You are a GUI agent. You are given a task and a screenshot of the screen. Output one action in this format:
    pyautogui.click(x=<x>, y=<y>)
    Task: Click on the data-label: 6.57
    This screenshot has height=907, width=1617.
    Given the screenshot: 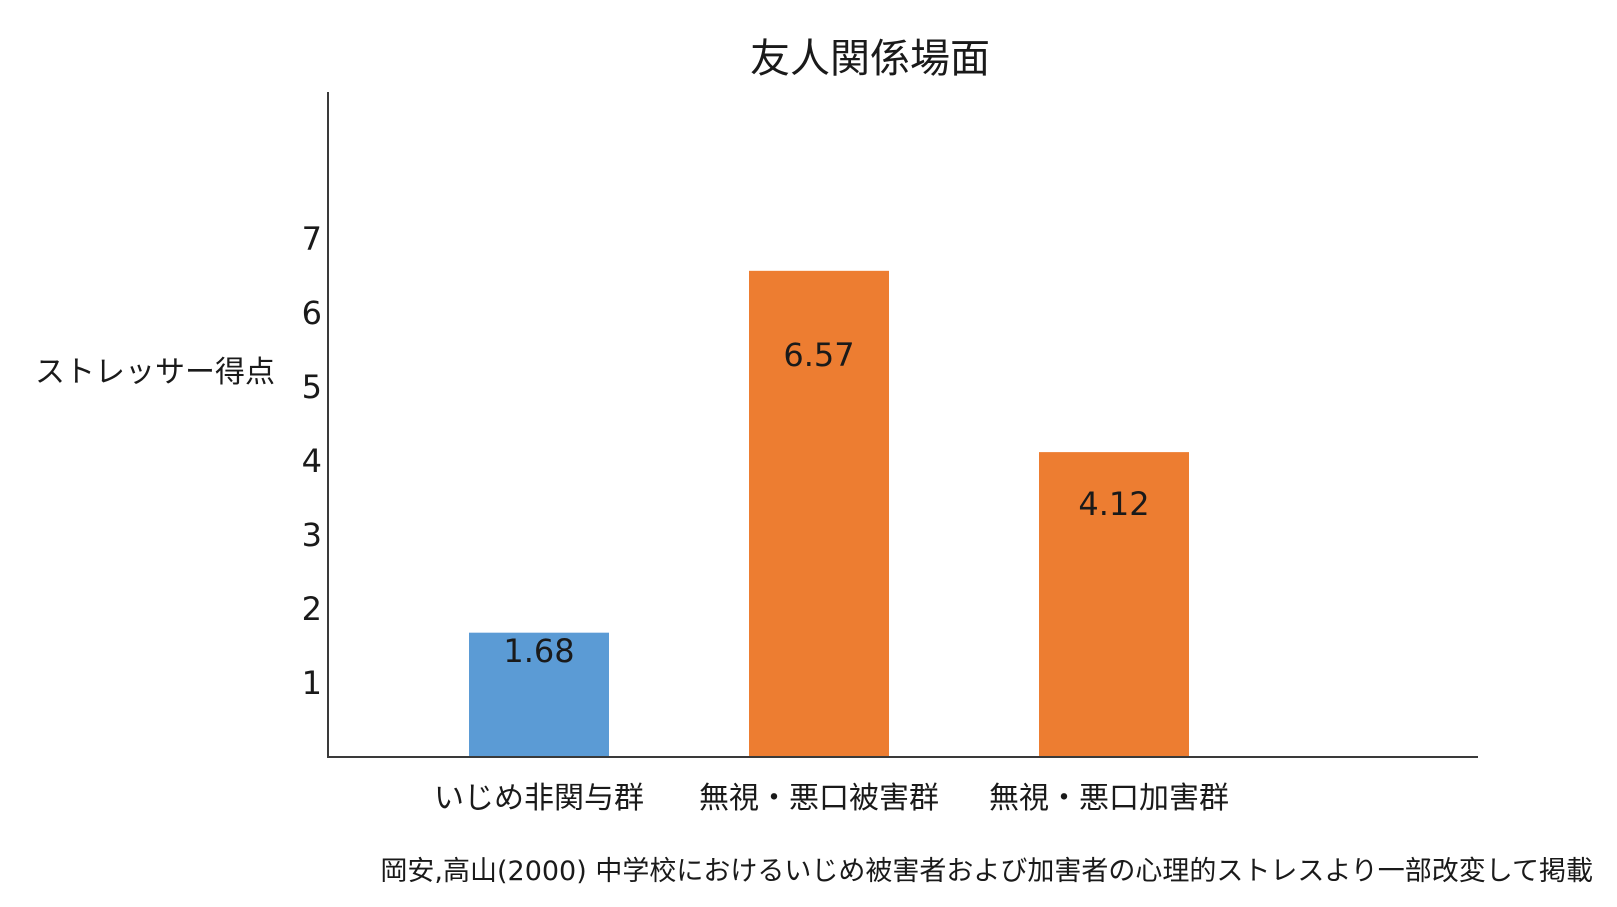 What is the action you would take?
    pyautogui.click(x=818, y=355)
    